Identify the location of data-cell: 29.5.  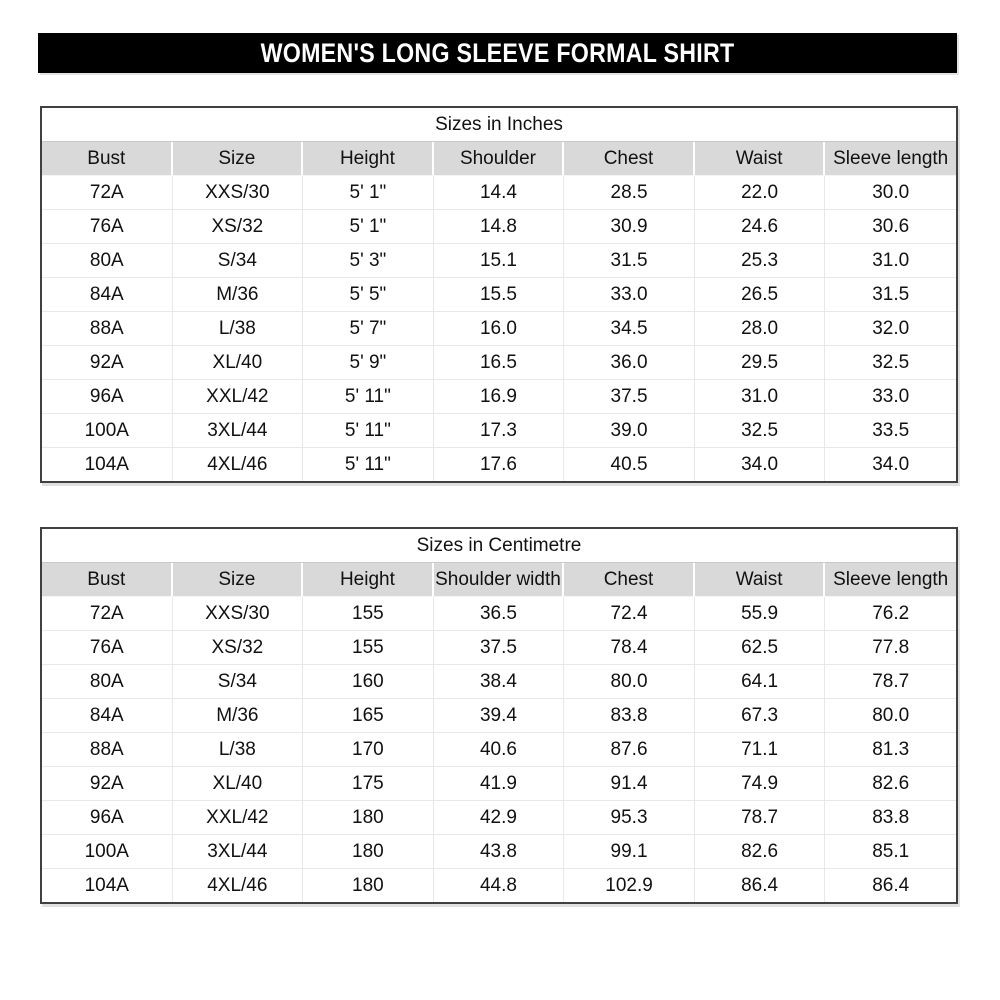
(760, 363).